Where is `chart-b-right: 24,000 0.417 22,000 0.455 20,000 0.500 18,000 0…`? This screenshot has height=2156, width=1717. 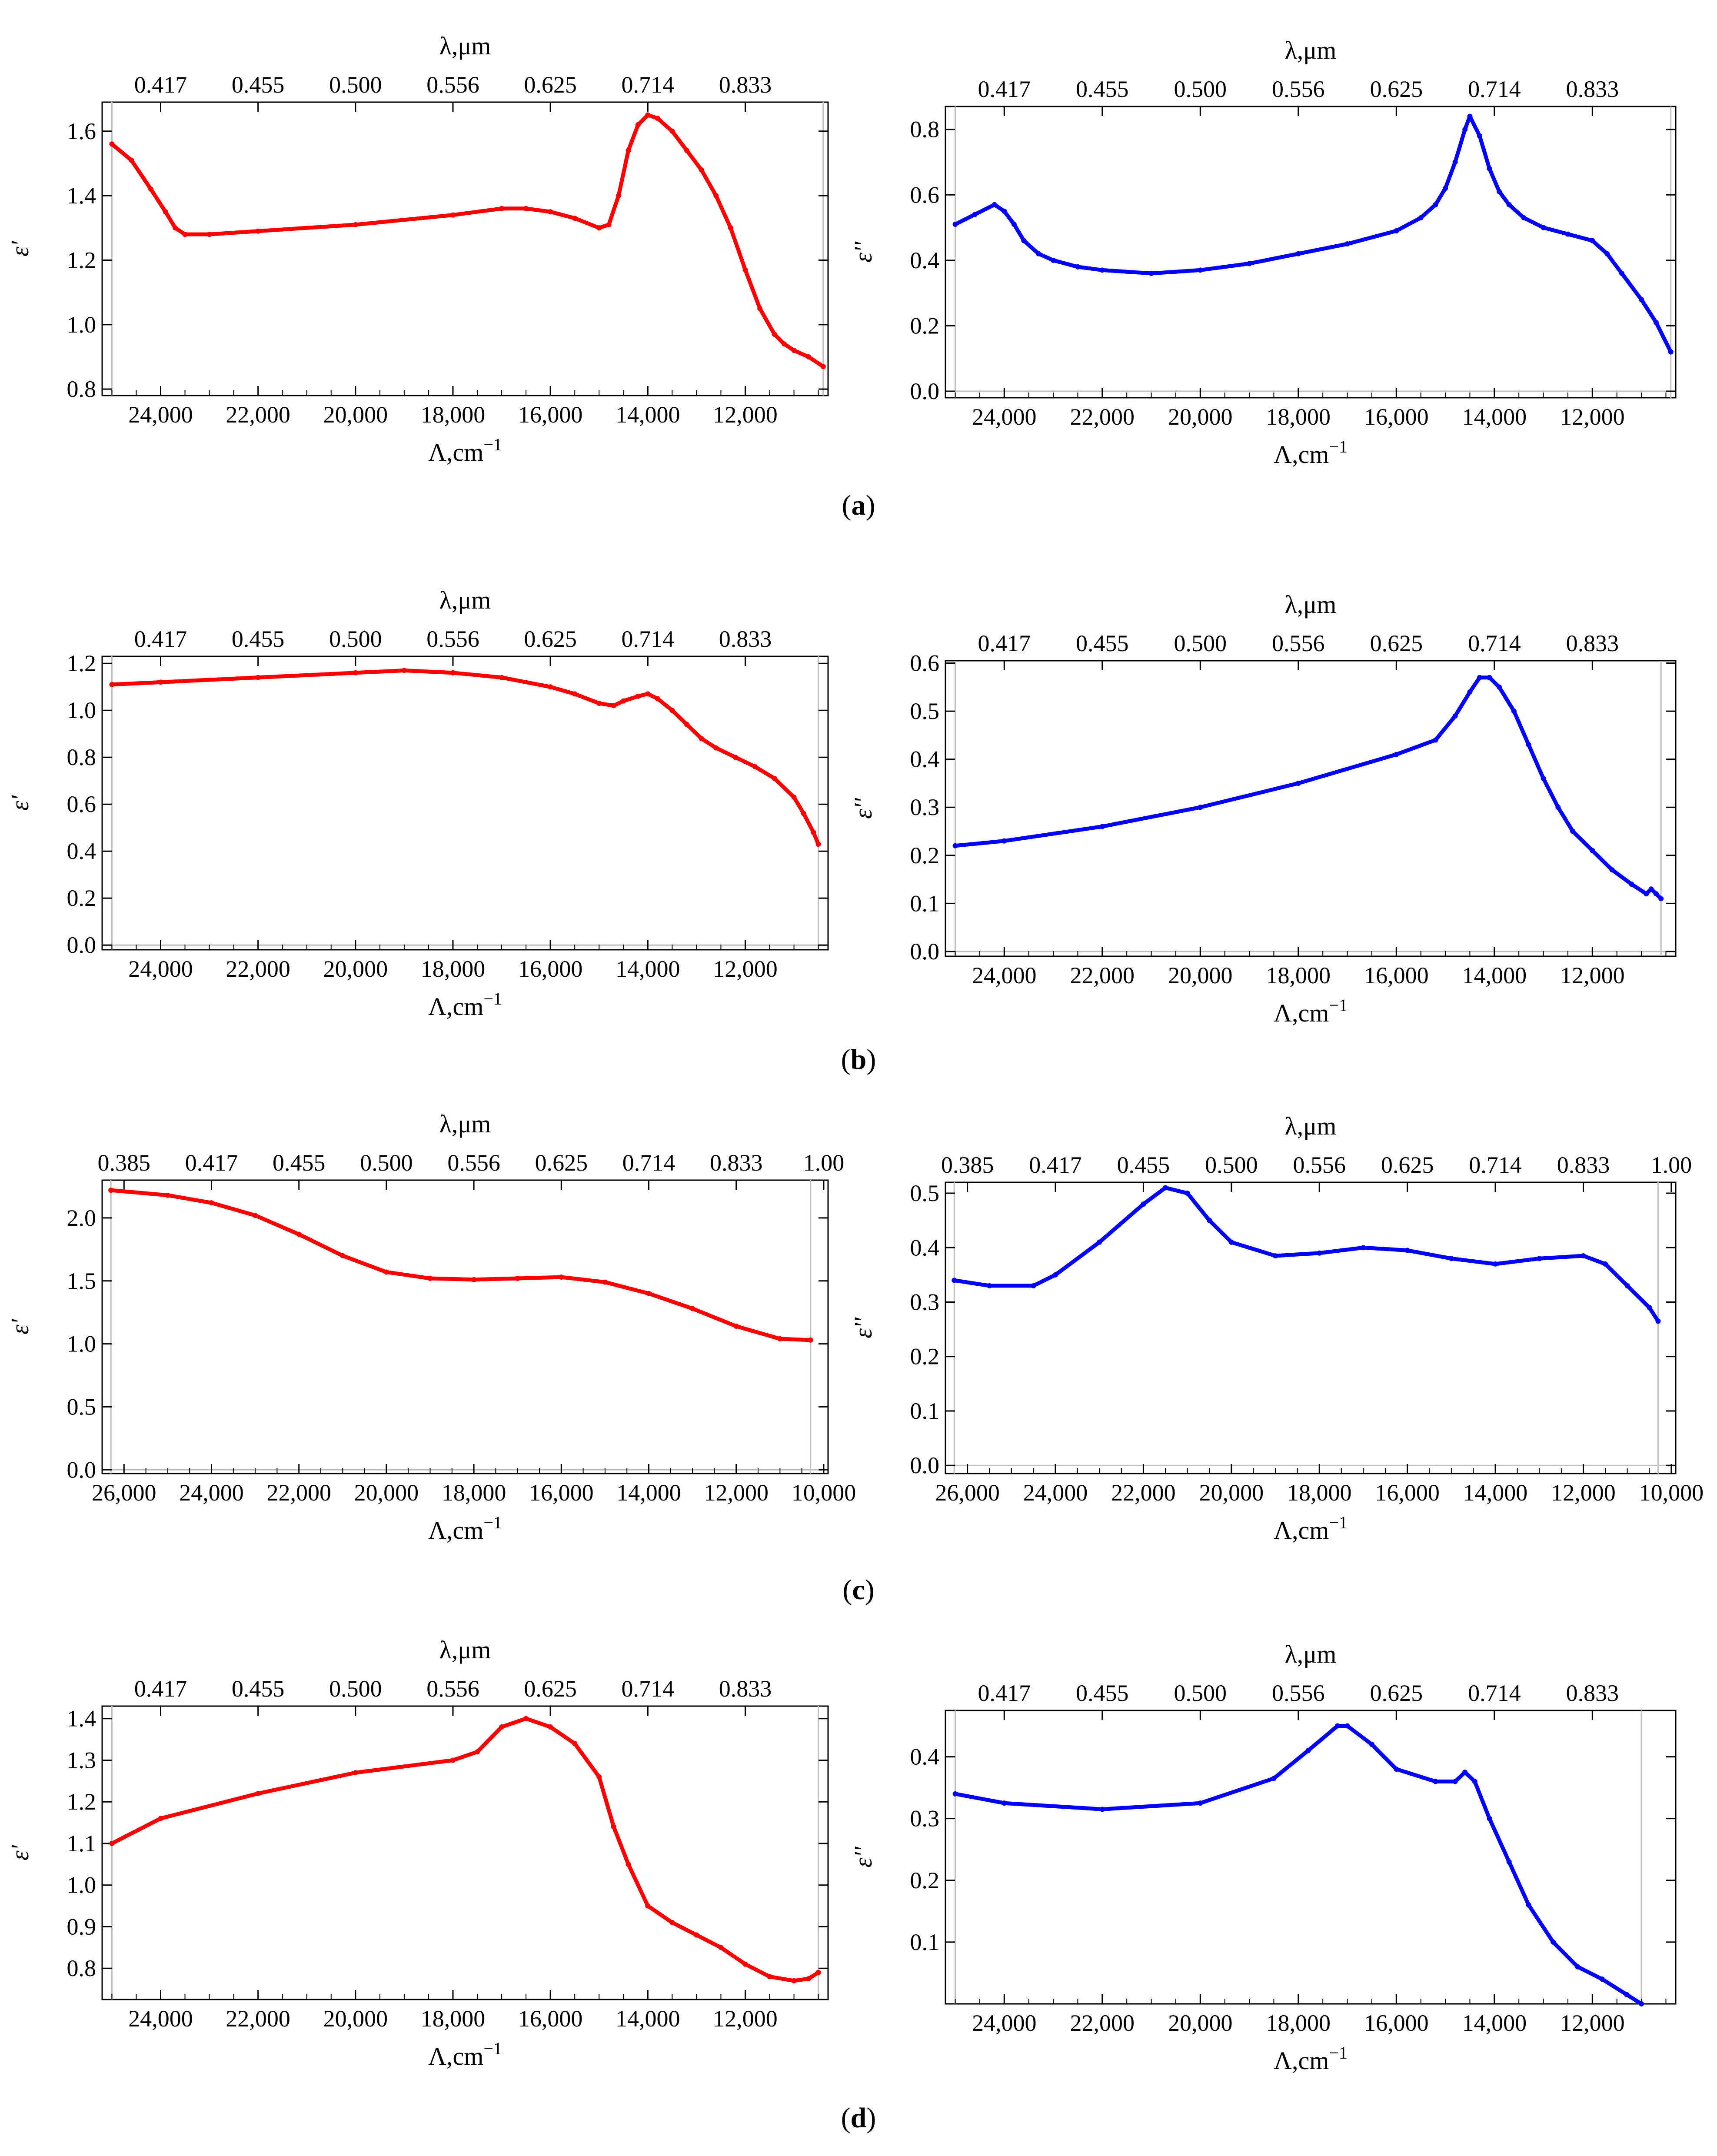 chart-b-right: 24,000 0.417 22,000 0.455 20,000 0.500 18,000 0… is located at coordinates (1263, 808).